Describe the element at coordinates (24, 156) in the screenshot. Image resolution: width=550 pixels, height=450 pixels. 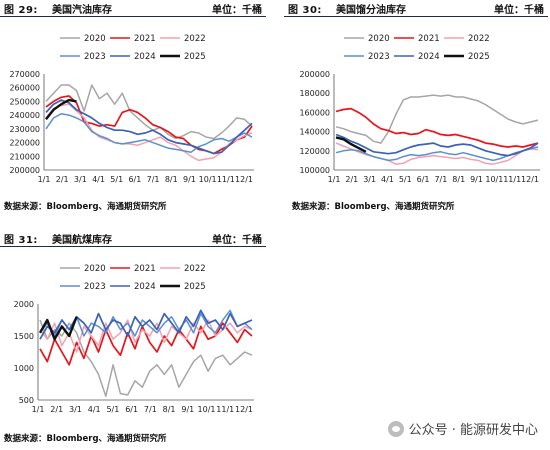
I see `y-tick-label: 210000` at that location.